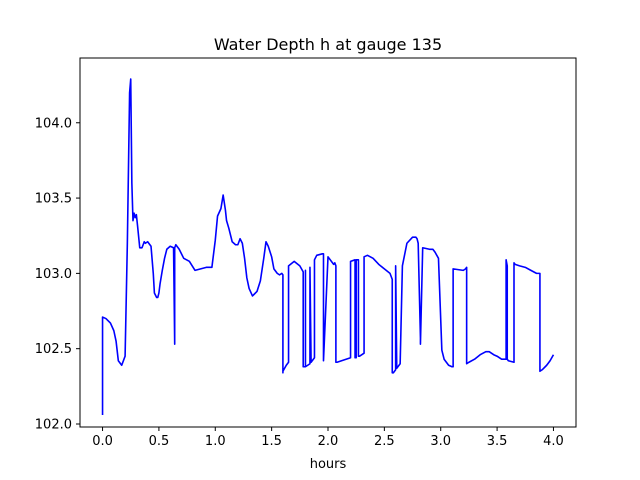 Image resolution: width=640 pixels, height=480 pixels. I want to click on x-tick-label: 2.0, so click(328, 441).